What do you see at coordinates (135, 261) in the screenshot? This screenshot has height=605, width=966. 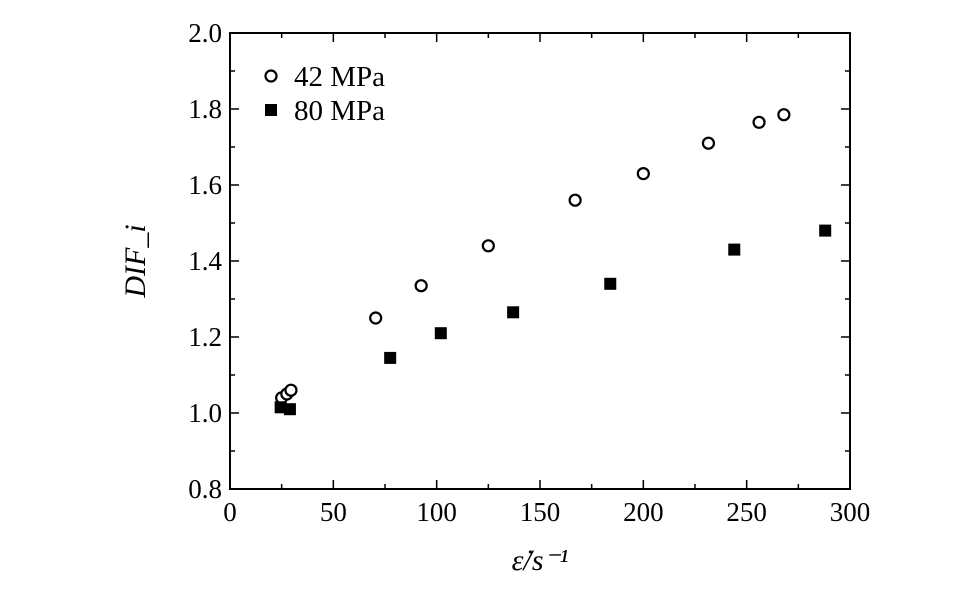 I see `y-axis-title: DIF_i` at bounding box center [135, 261].